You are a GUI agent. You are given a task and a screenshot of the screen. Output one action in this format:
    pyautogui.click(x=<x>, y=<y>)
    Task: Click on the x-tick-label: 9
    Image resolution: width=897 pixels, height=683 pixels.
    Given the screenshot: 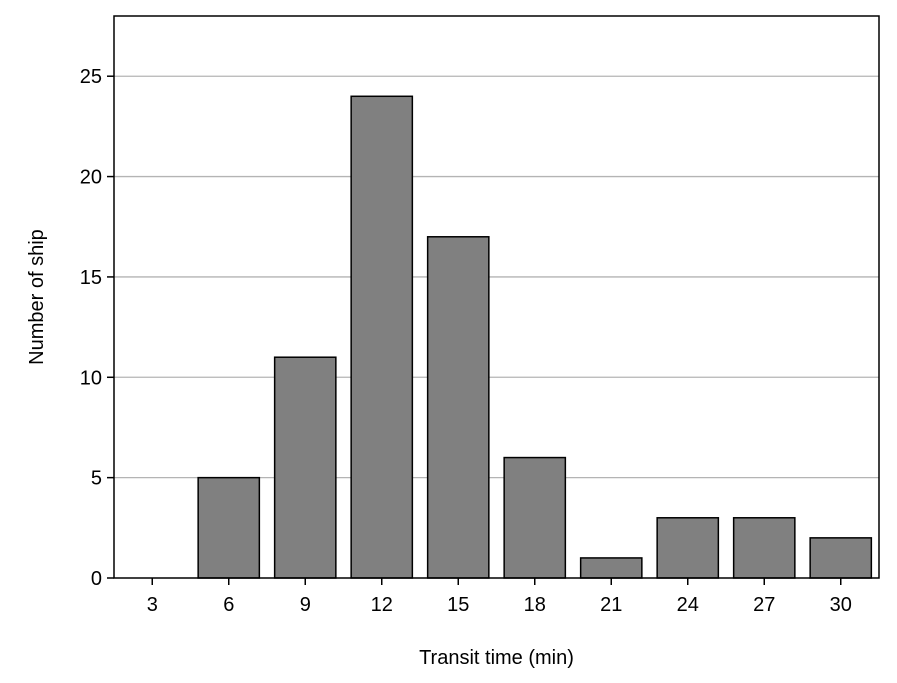 What is the action you would take?
    pyautogui.click(x=305, y=605)
    